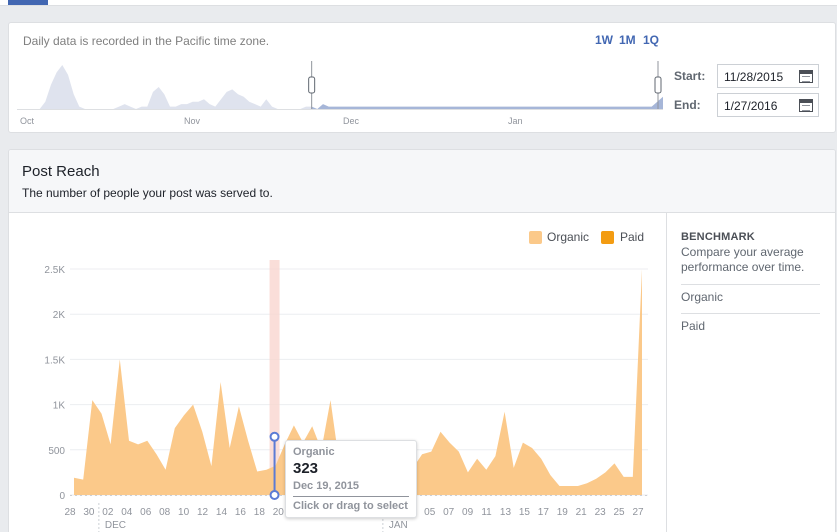 This screenshot has width=837, height=532. What do you see at coordinates (61, 171) in the screenshot?
I see `post-reach-title: Post Reach` at bounding box center [61, 171].